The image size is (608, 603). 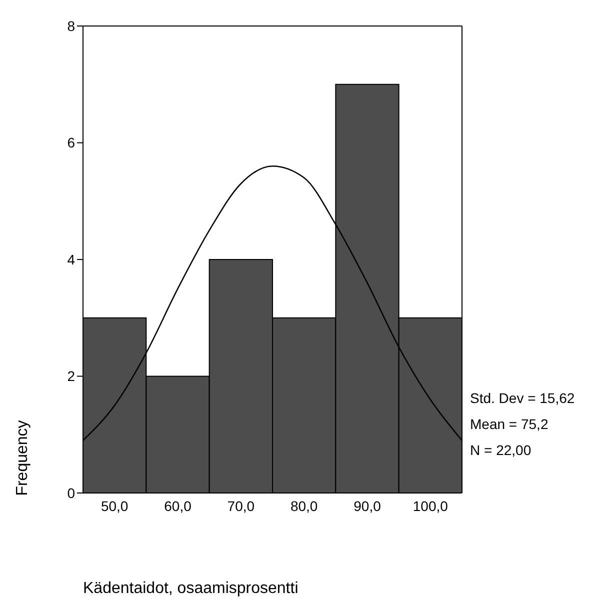 What do you see at coordinates (304, 506) in the screenshot?
I see `x-tick-label: 80,0` at bounding box center [304, 506].